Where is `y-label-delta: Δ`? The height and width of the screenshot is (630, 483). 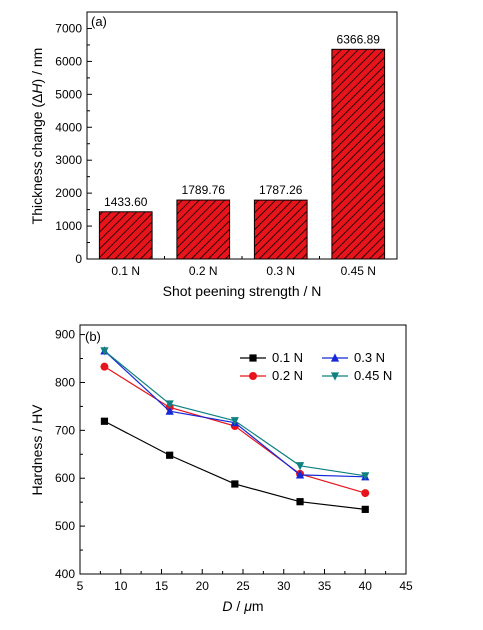
y-label-delta: Δ is located at coordinates (37, 98).